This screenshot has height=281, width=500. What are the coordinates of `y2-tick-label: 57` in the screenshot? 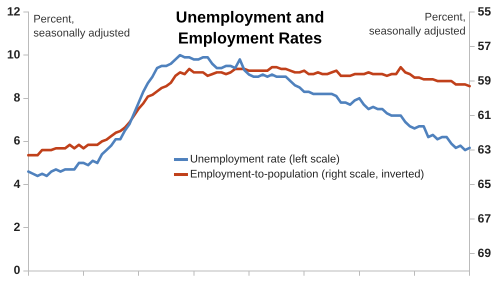 It's located at (485, 45).